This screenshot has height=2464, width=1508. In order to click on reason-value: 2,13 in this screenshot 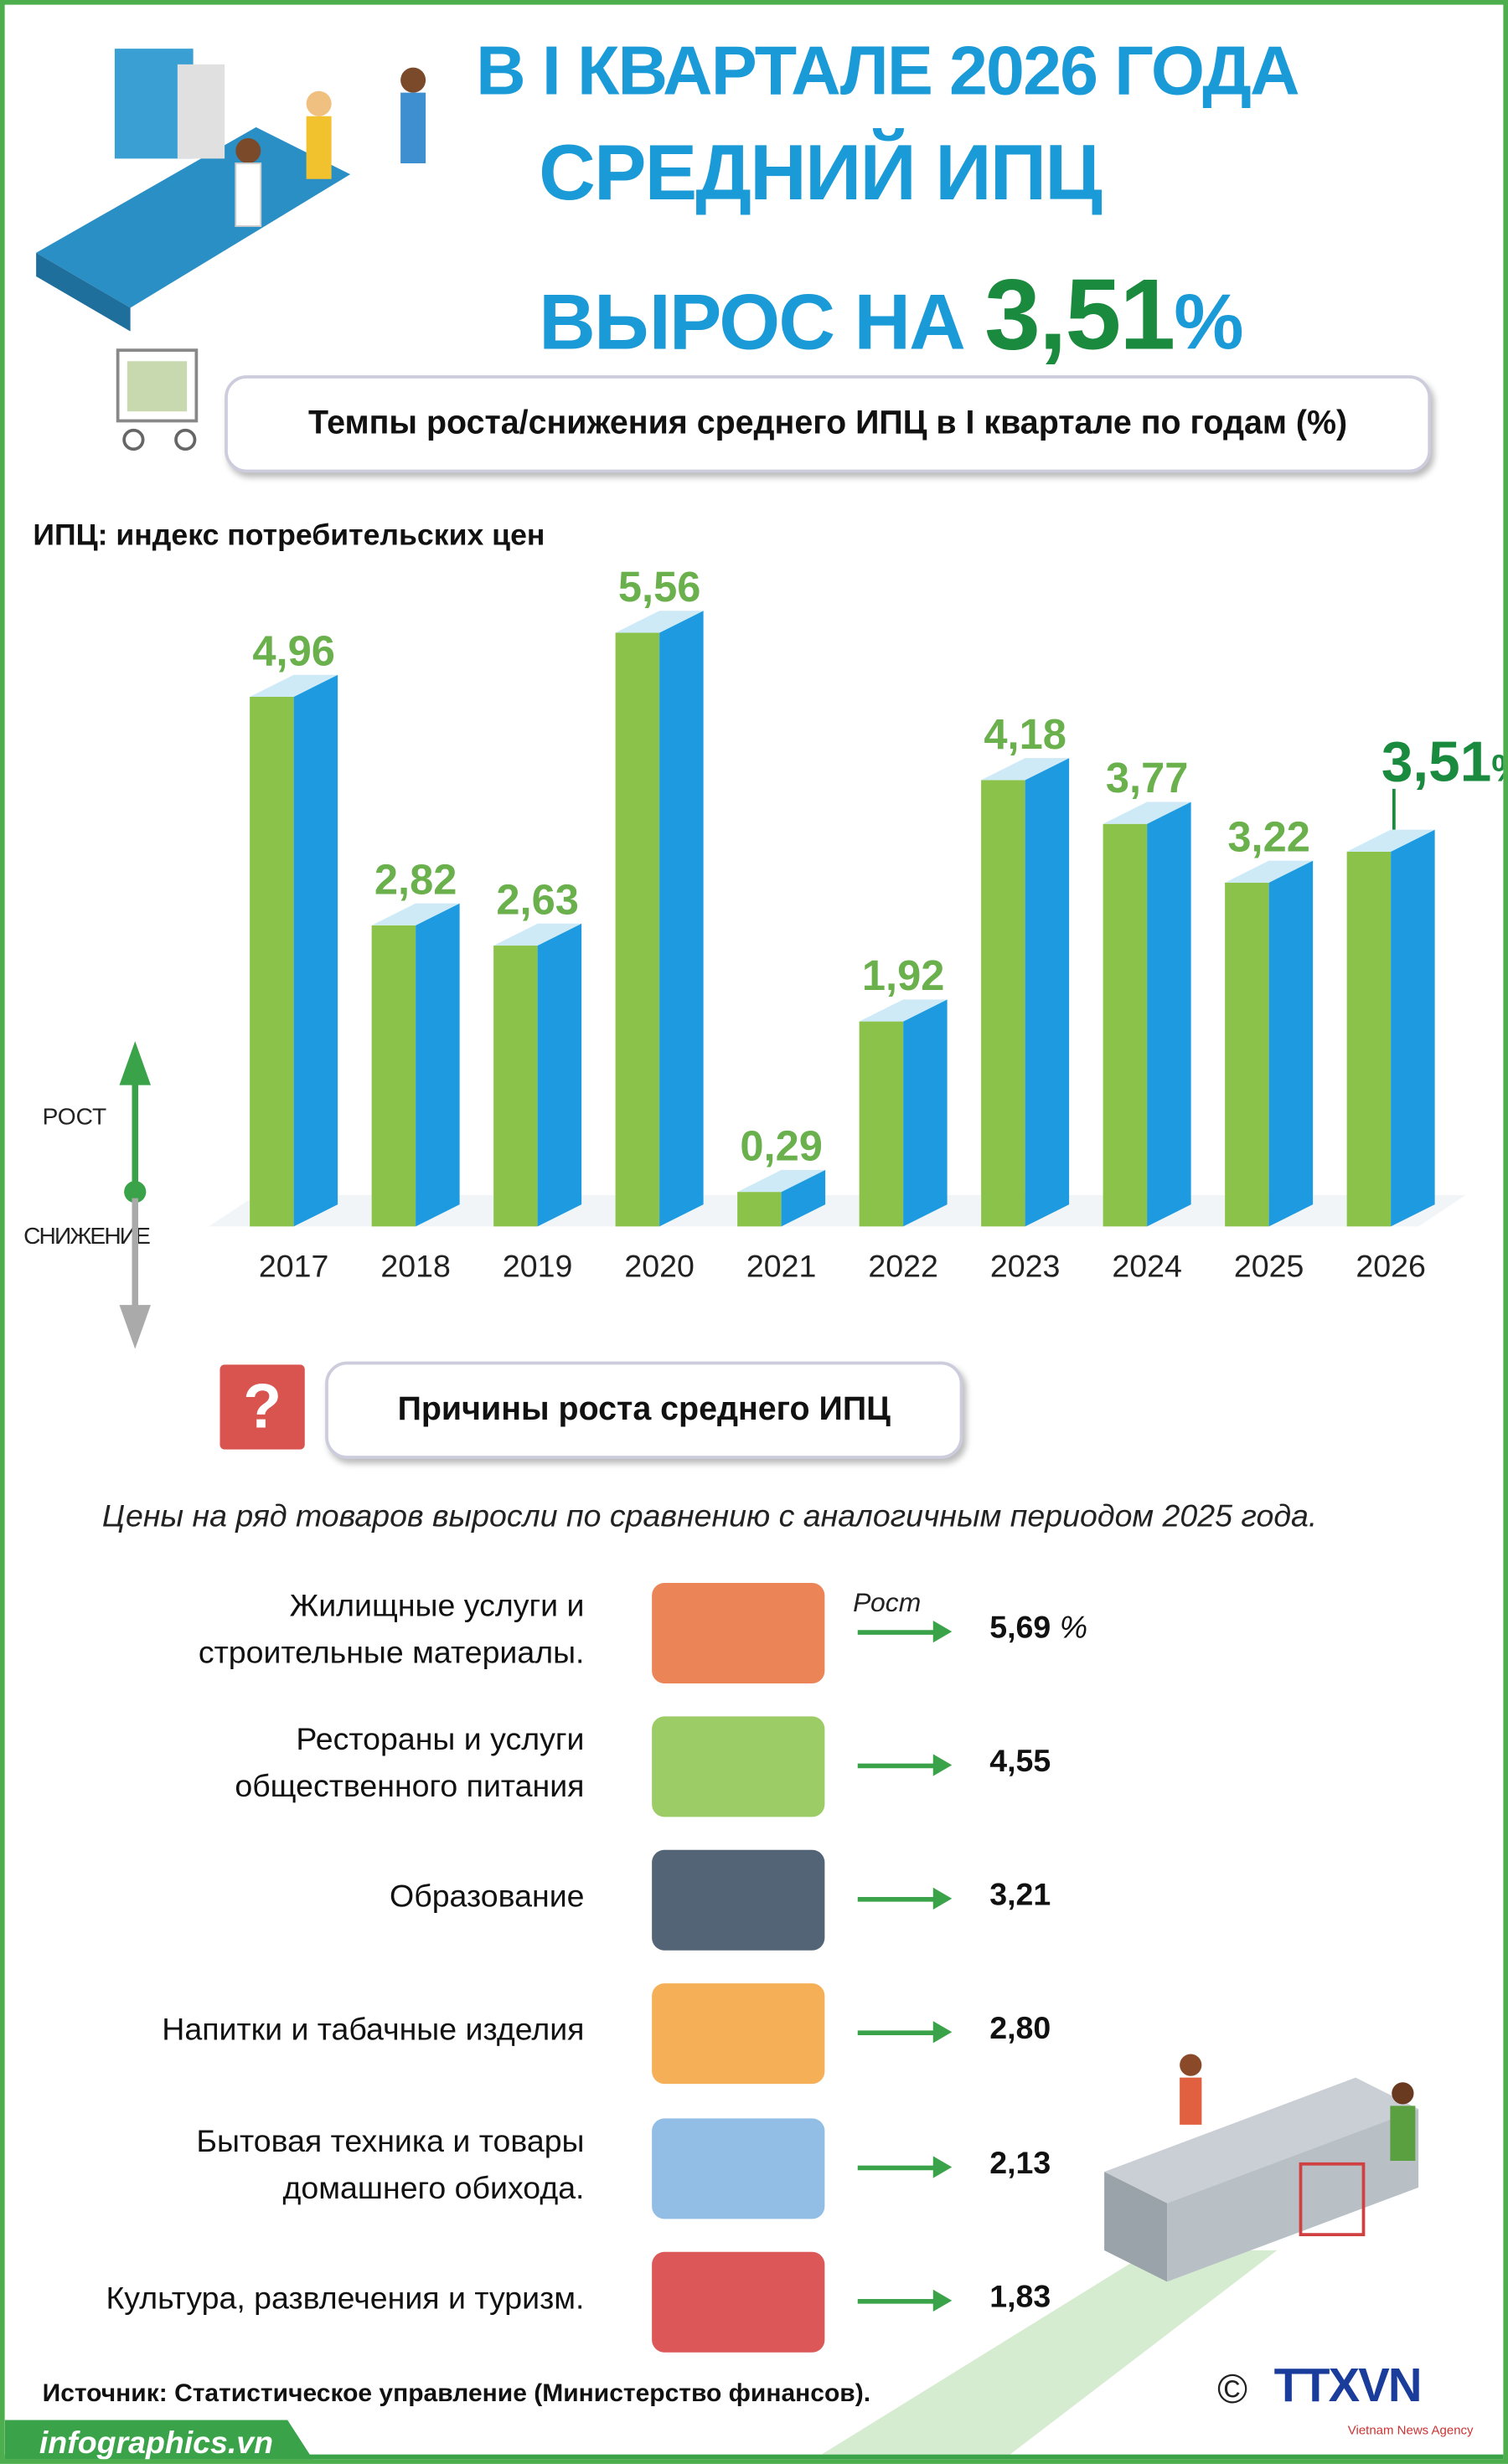, I will do `click(1020, 2165)`.